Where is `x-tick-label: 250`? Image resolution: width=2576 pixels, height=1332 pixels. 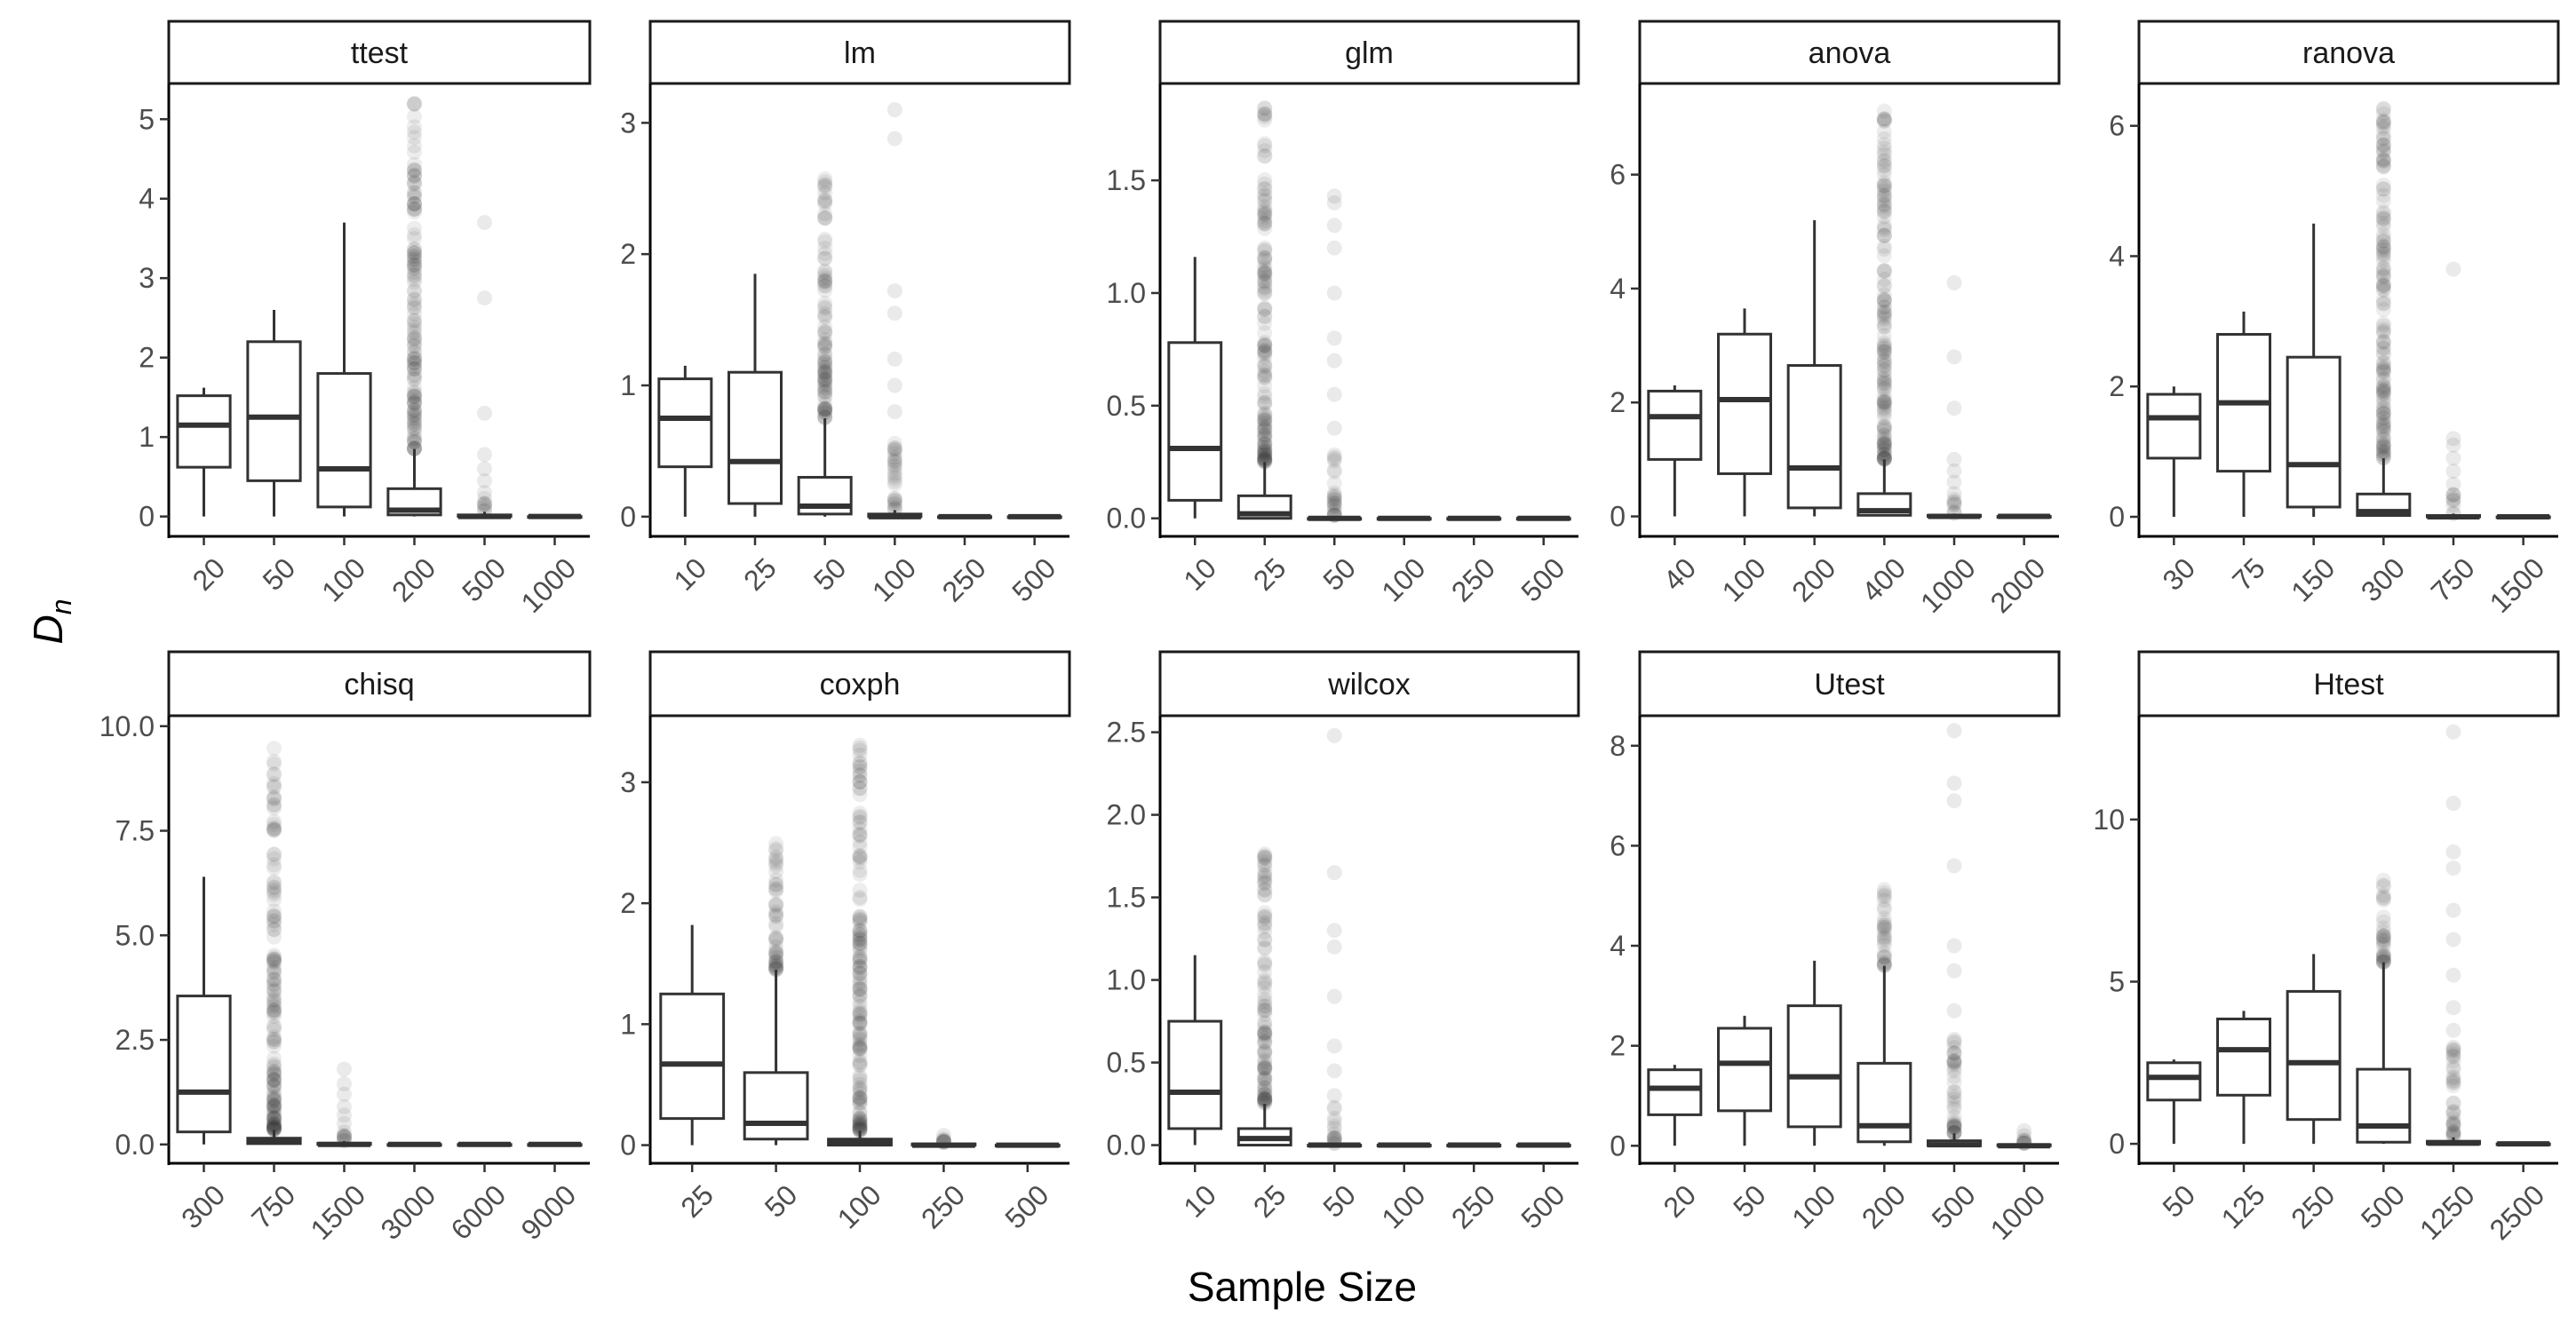
x-tick-label: 250 is located at coordinates (2313, 1206).